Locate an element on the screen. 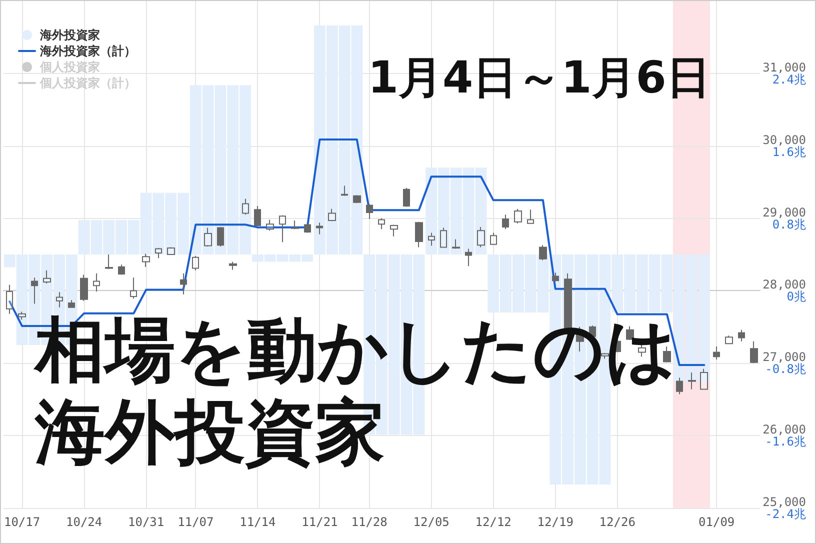 The width and height of the screenshot is (816, 544). legend-label: 海外投資家 is located at coordinates (69, 35).